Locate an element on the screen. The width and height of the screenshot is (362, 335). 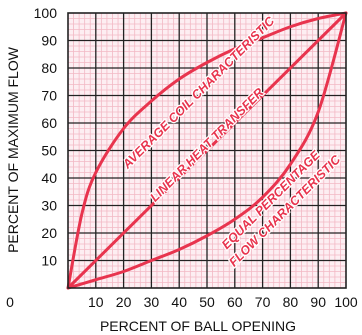
x-tick-label: 80 is located at coordinates (291, 302).